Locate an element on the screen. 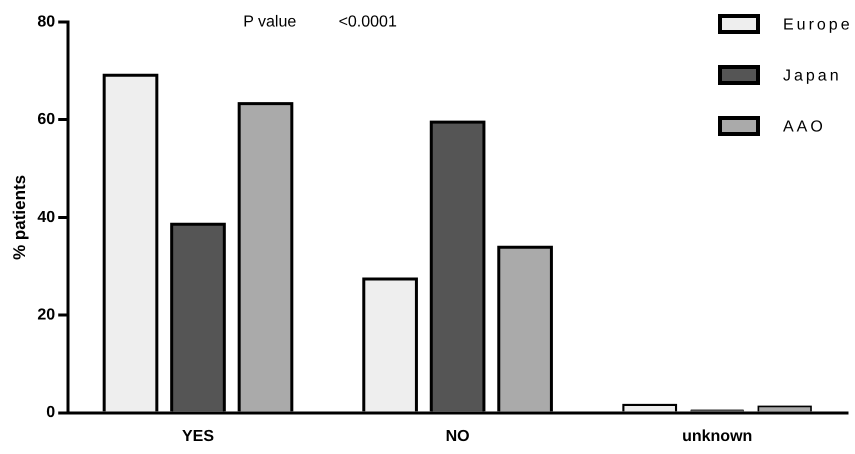 The image size is (855, 454). annotation: <0.0001 is located at coordinates (367, 21).